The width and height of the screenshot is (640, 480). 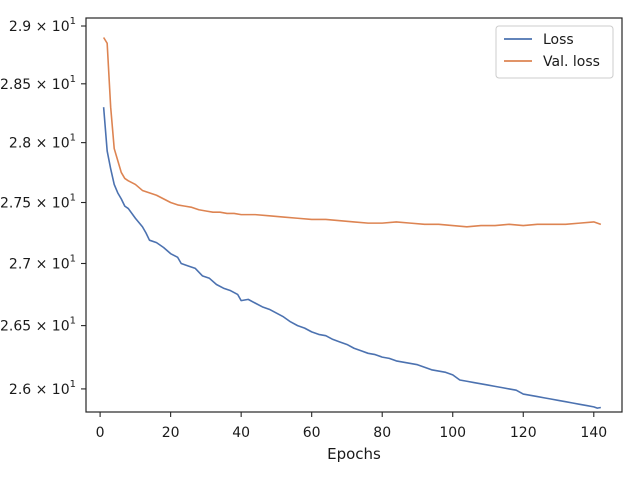 What do you see at coordinates (42, 25) in the screenshot?
I see `y-tick-label: 2.9 × 10¹` at bounding box center [42, 25].